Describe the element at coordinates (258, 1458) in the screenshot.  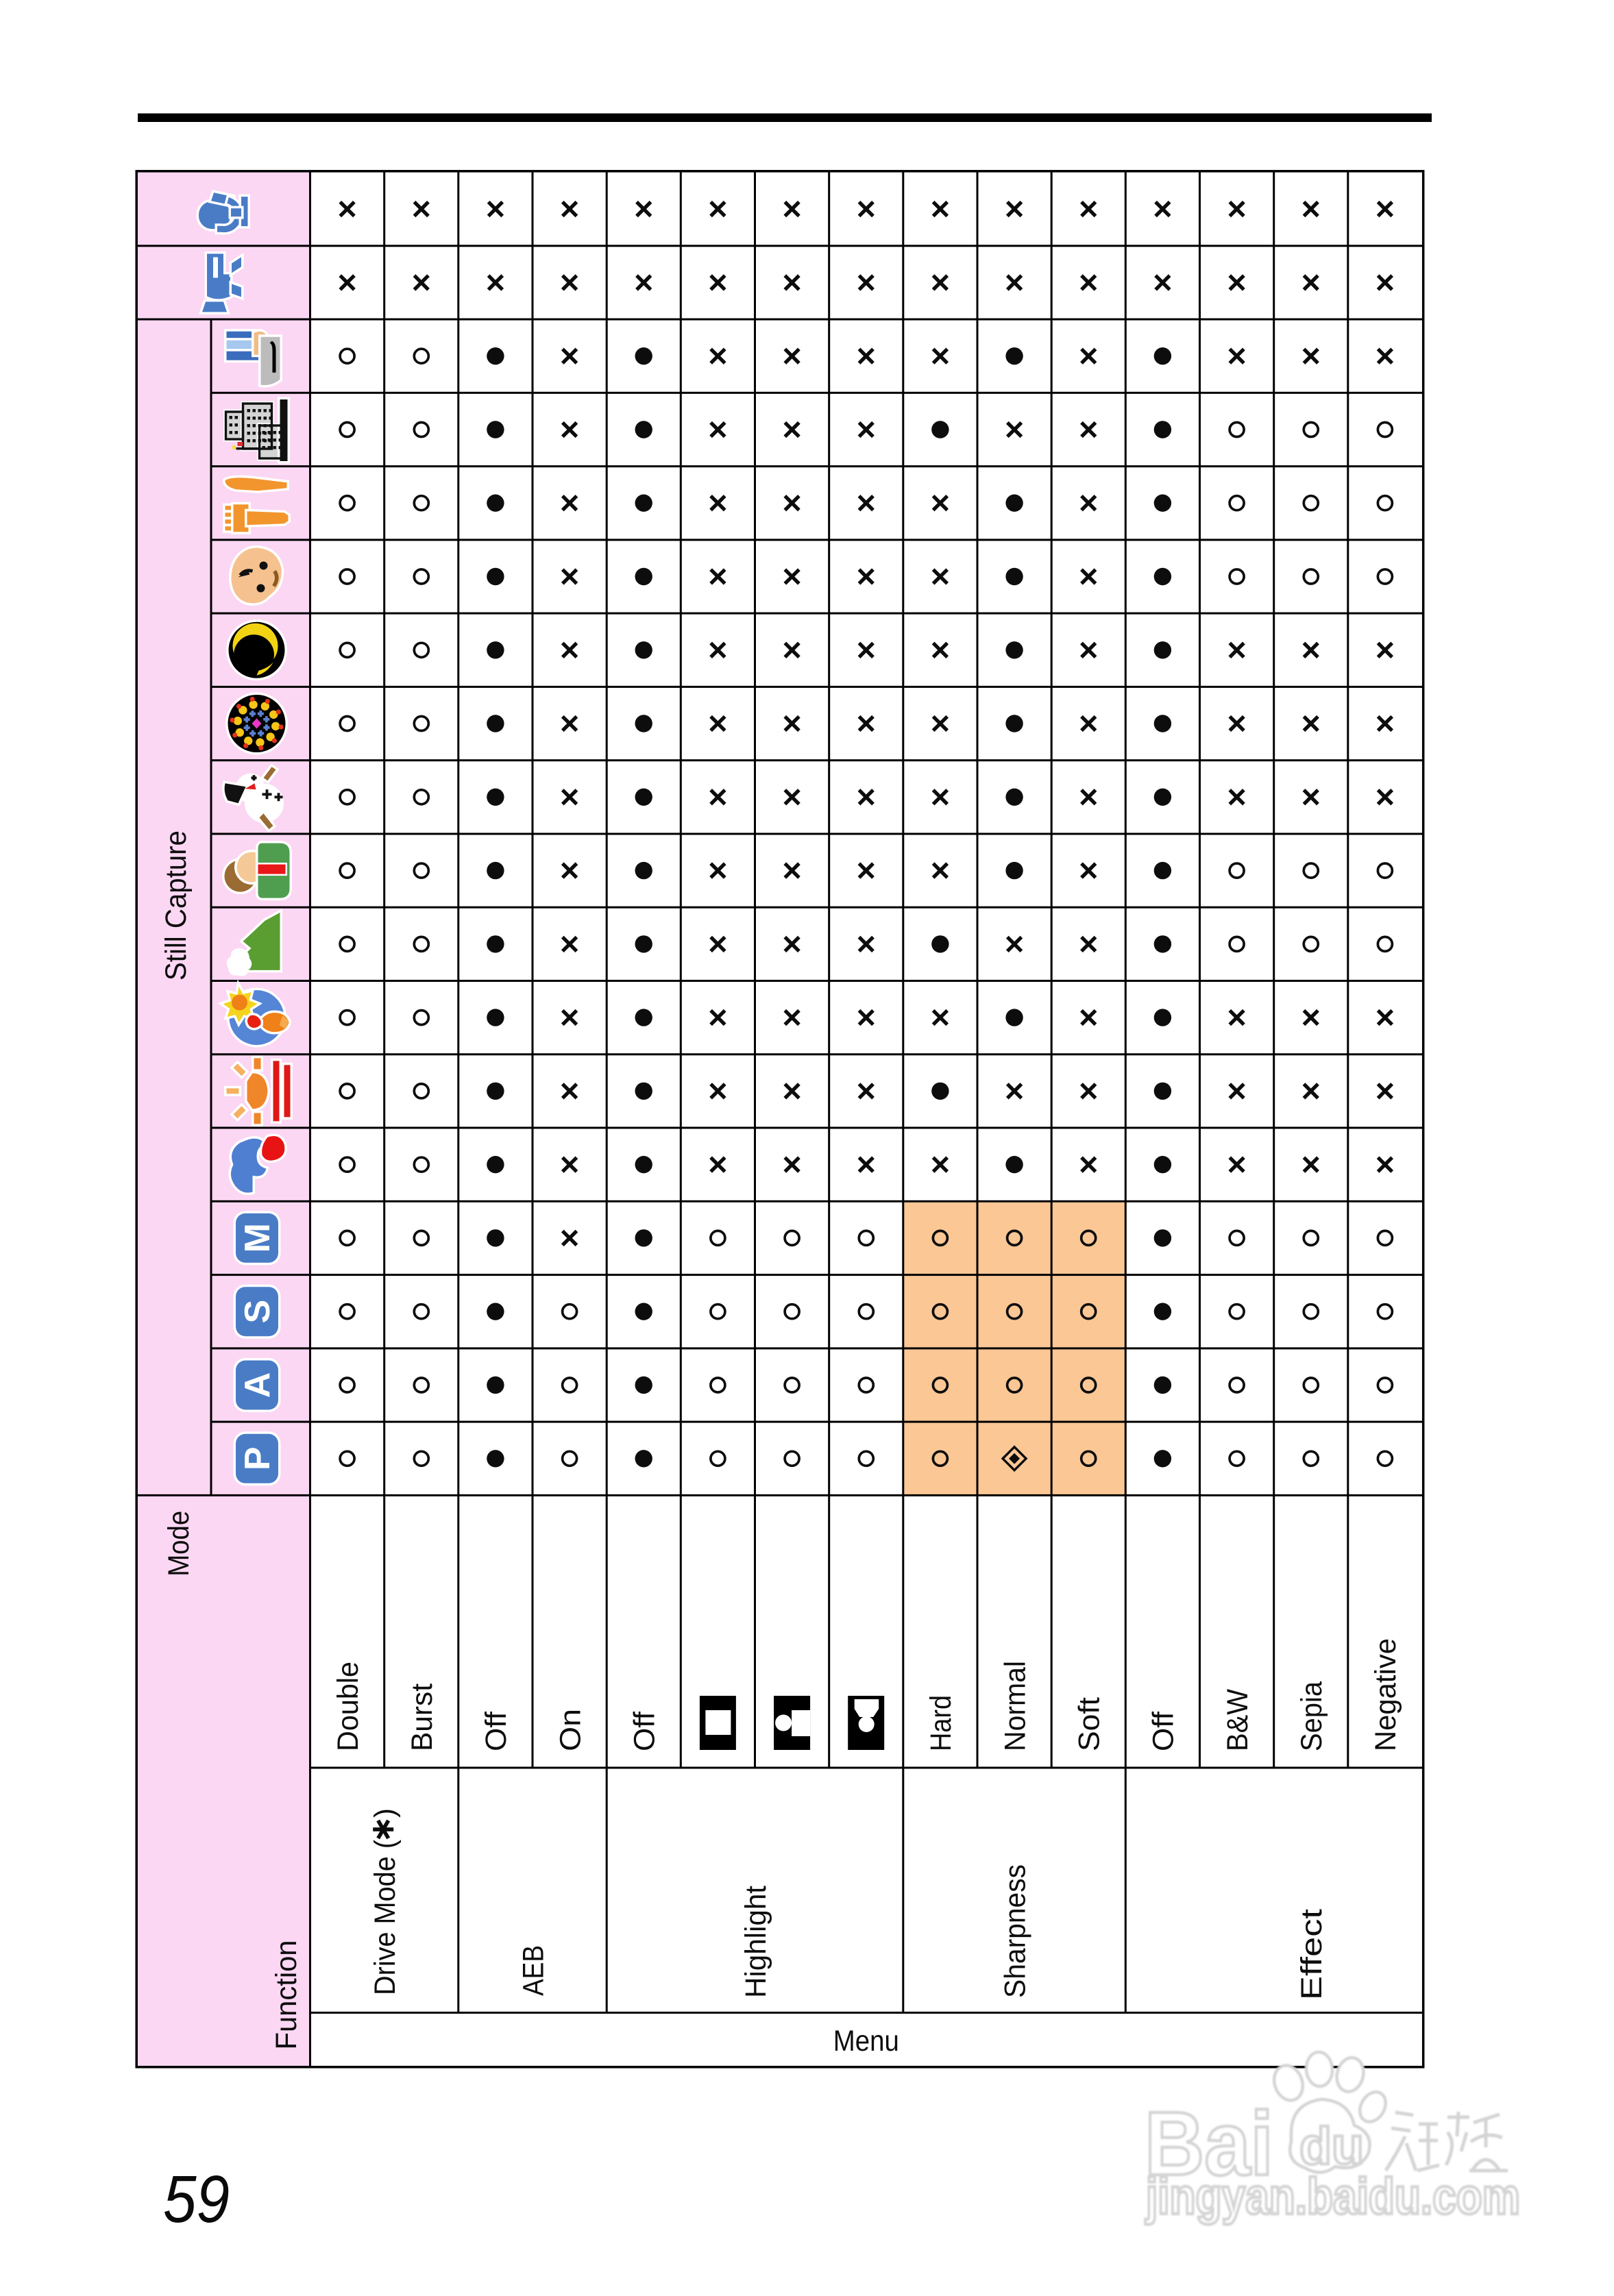
I see `svg-text: P` at that location.